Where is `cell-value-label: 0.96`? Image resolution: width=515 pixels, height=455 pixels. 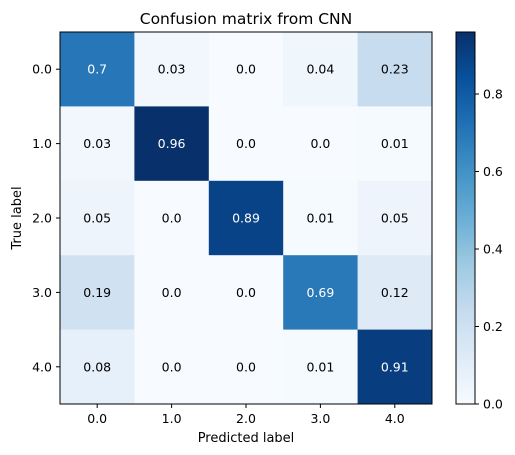 cell-value-label: 0.96 is located at coordinates (172, 143).